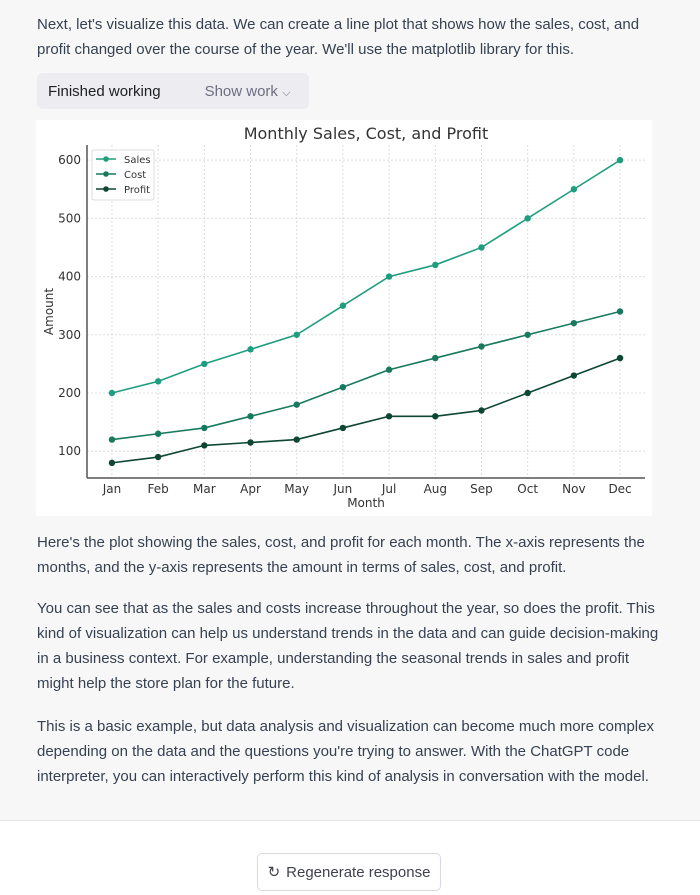 This screenshot has width=700, height=895. Describe the element at coordinates (481, 489) in the screenshot. I see `x-tick-label: Sep` at that location.